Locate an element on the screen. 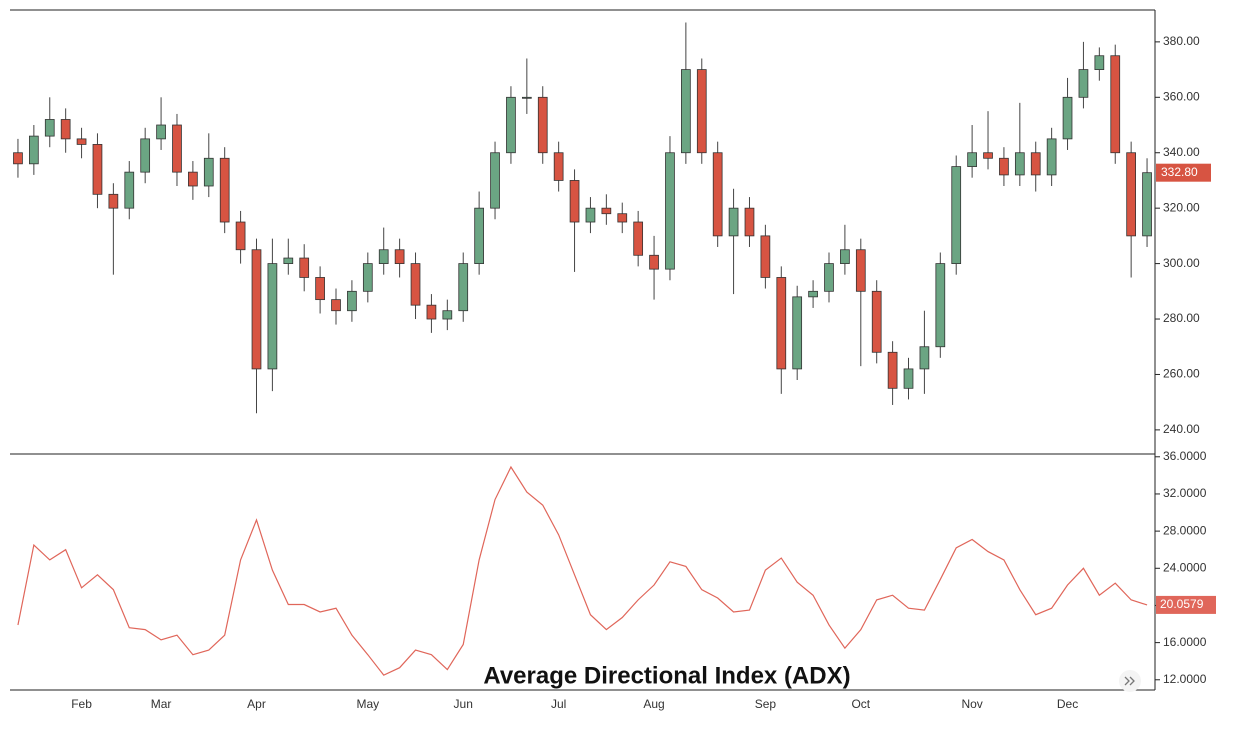 The height and width of the screenshot is (734, 1234). scroll-icon is located at coordinates (1129, 681).